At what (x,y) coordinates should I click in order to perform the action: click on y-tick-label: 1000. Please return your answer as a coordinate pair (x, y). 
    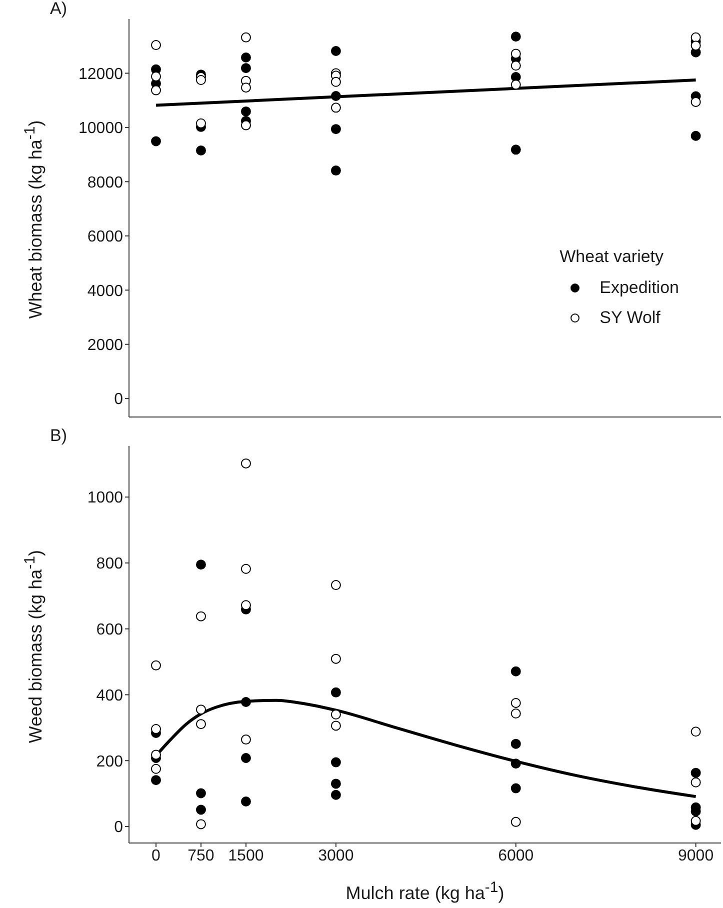
    Looking at the image, I should click on (105, 498).